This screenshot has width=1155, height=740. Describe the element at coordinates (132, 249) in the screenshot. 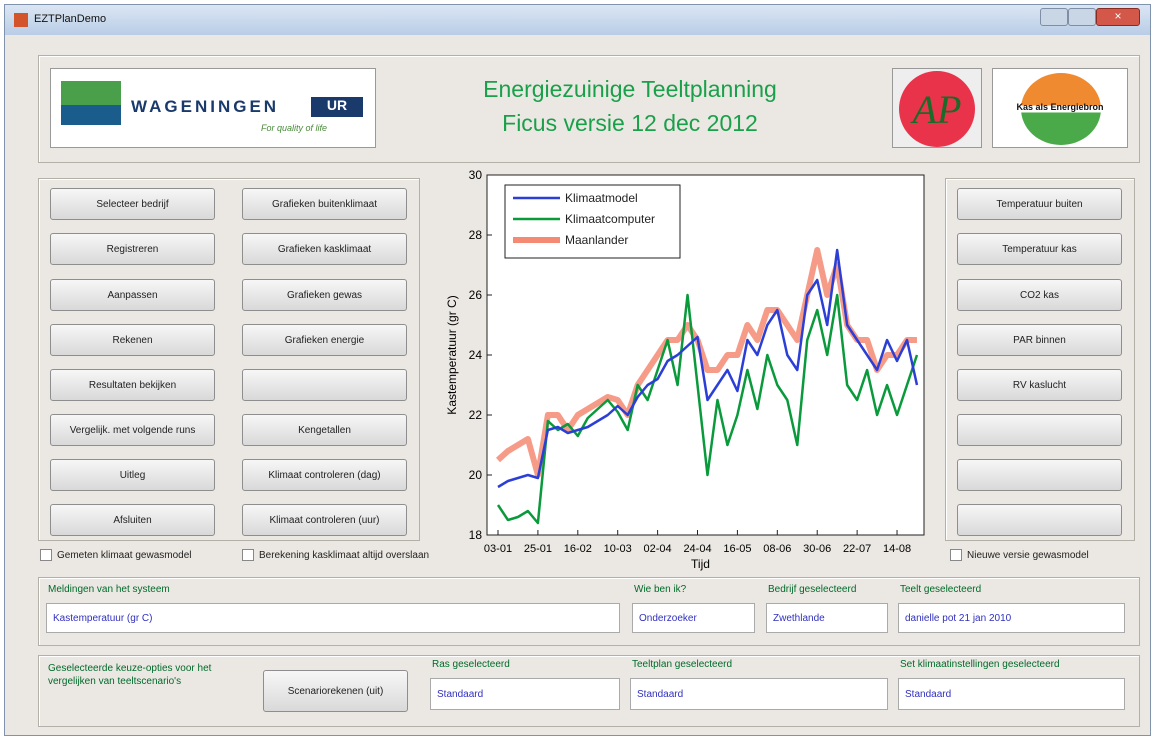

I see `button: Registreren` at that location.